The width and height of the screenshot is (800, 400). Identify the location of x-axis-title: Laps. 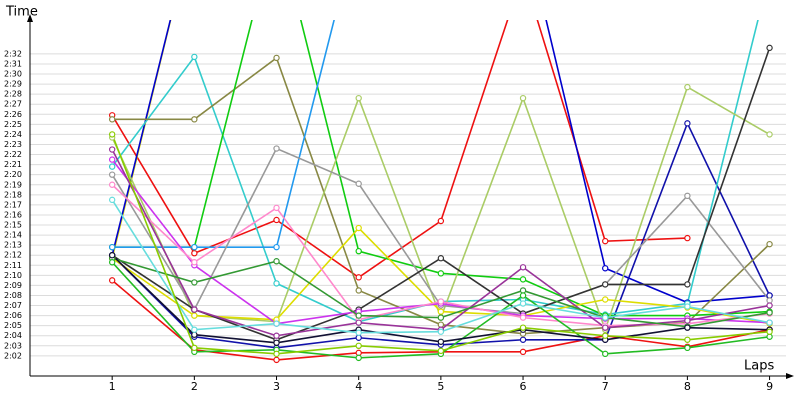
(759, 366).